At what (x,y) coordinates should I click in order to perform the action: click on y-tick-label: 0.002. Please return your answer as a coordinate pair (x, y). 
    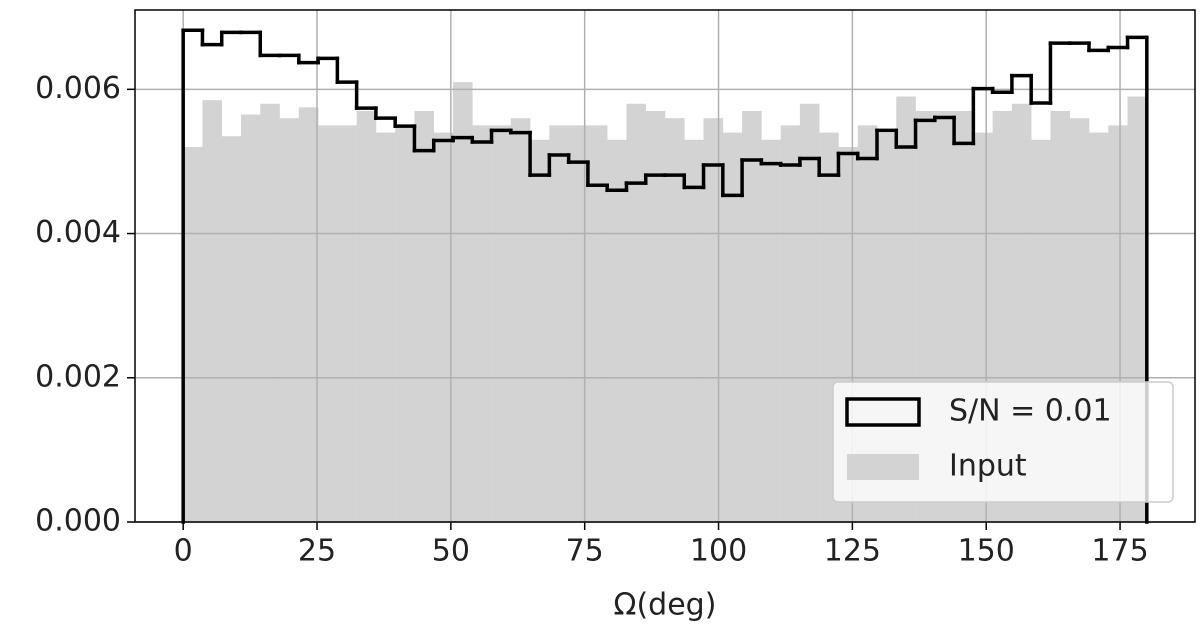
    Looking at the image, I should click on (78, 376).